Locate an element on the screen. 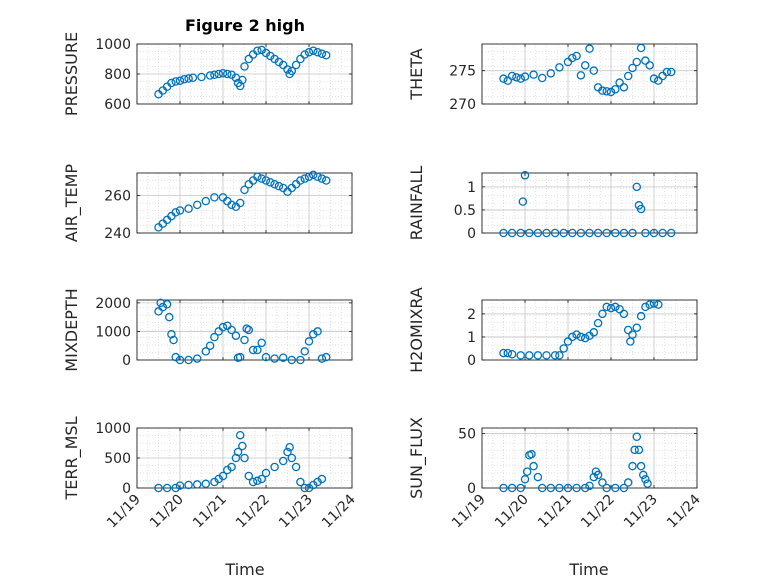 This screenshot has width=778, height=583. terr_msl-xtick-label: 11/20 is located at coordinates (167, 512).